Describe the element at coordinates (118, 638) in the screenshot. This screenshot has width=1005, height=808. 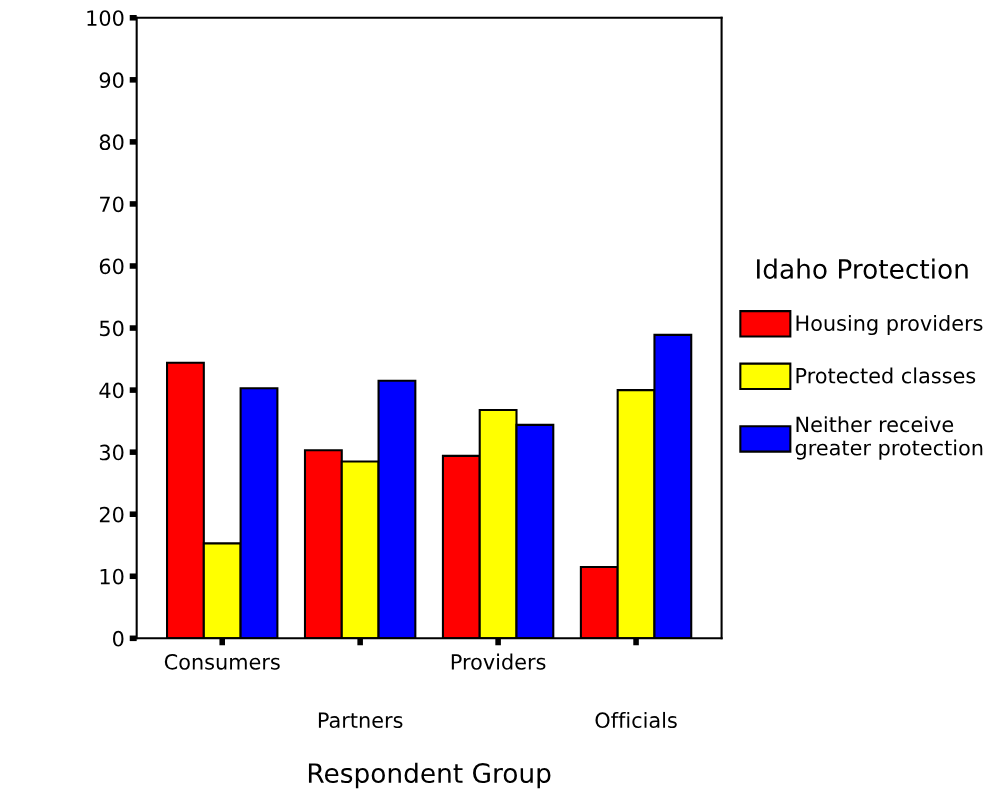
I see `y-tick-label: 0` at that location.